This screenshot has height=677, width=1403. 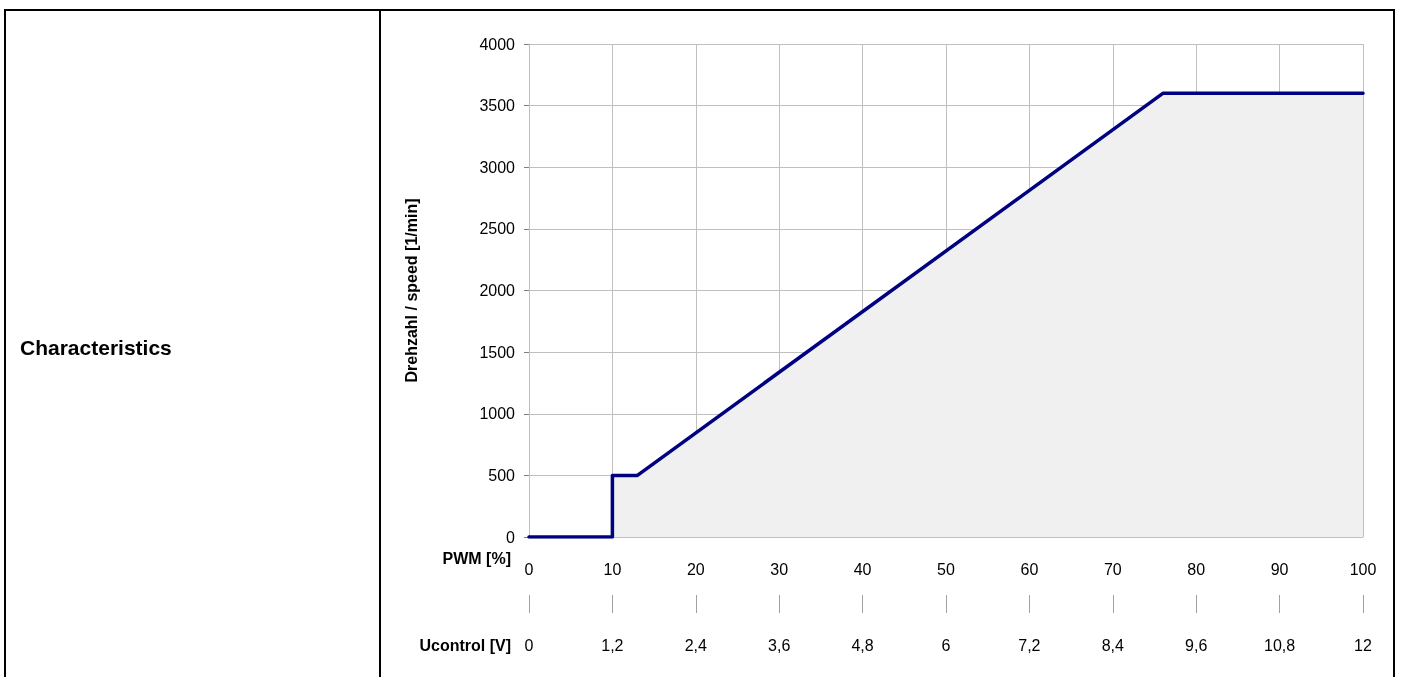 I want to click on x2-tick-label: 8,4, so click(x=1113, y=645).